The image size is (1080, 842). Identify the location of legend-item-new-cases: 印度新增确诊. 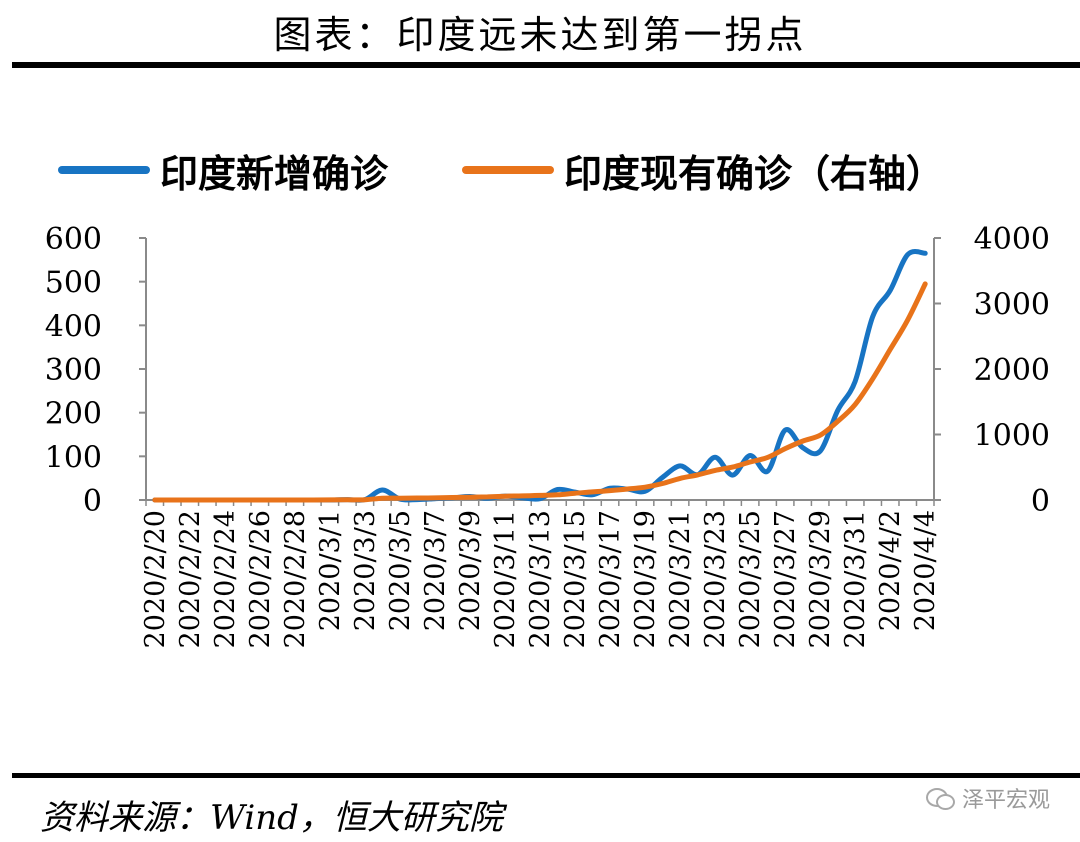
(223, 170).